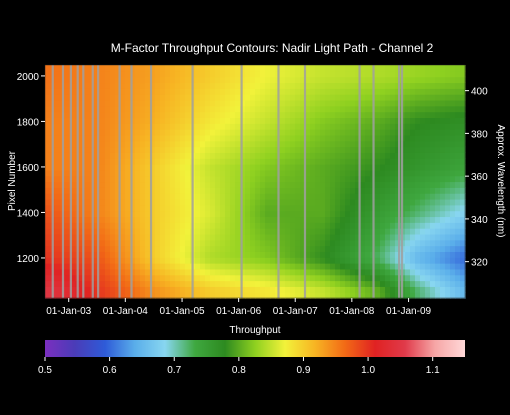 The height and width of the screenshot is (415, 510). I want to click on y-tick-label: 2000, so click(28, 77).